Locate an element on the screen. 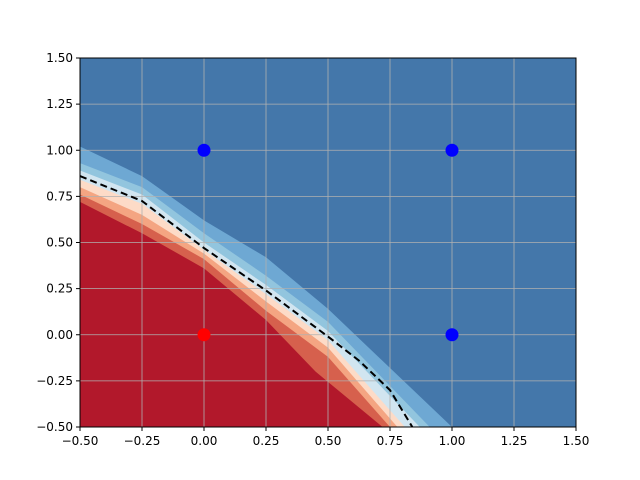 The image size is (640, 480). x-tick-label: 0.50 is located at coordinates (328, 441).